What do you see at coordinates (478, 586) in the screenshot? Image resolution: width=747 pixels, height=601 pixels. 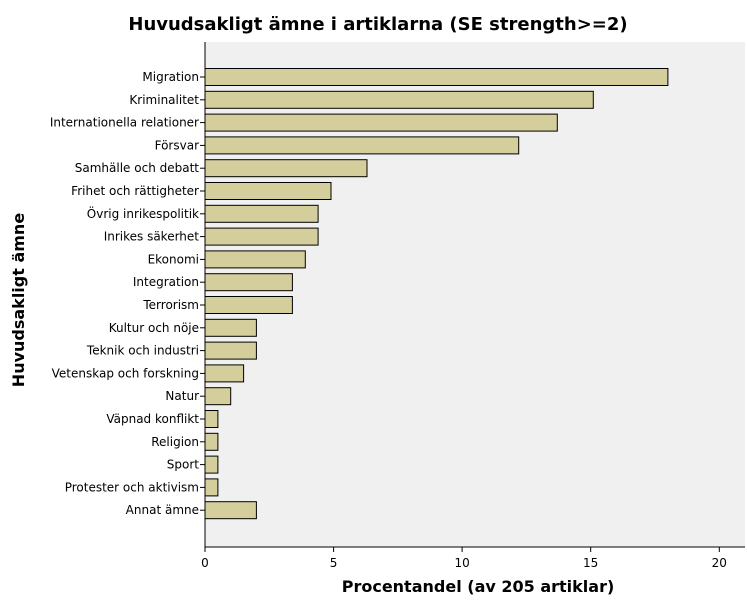 I see `x-axis-title: Procentandel (av 205 artiklar)` at bounding box center [478, 586].